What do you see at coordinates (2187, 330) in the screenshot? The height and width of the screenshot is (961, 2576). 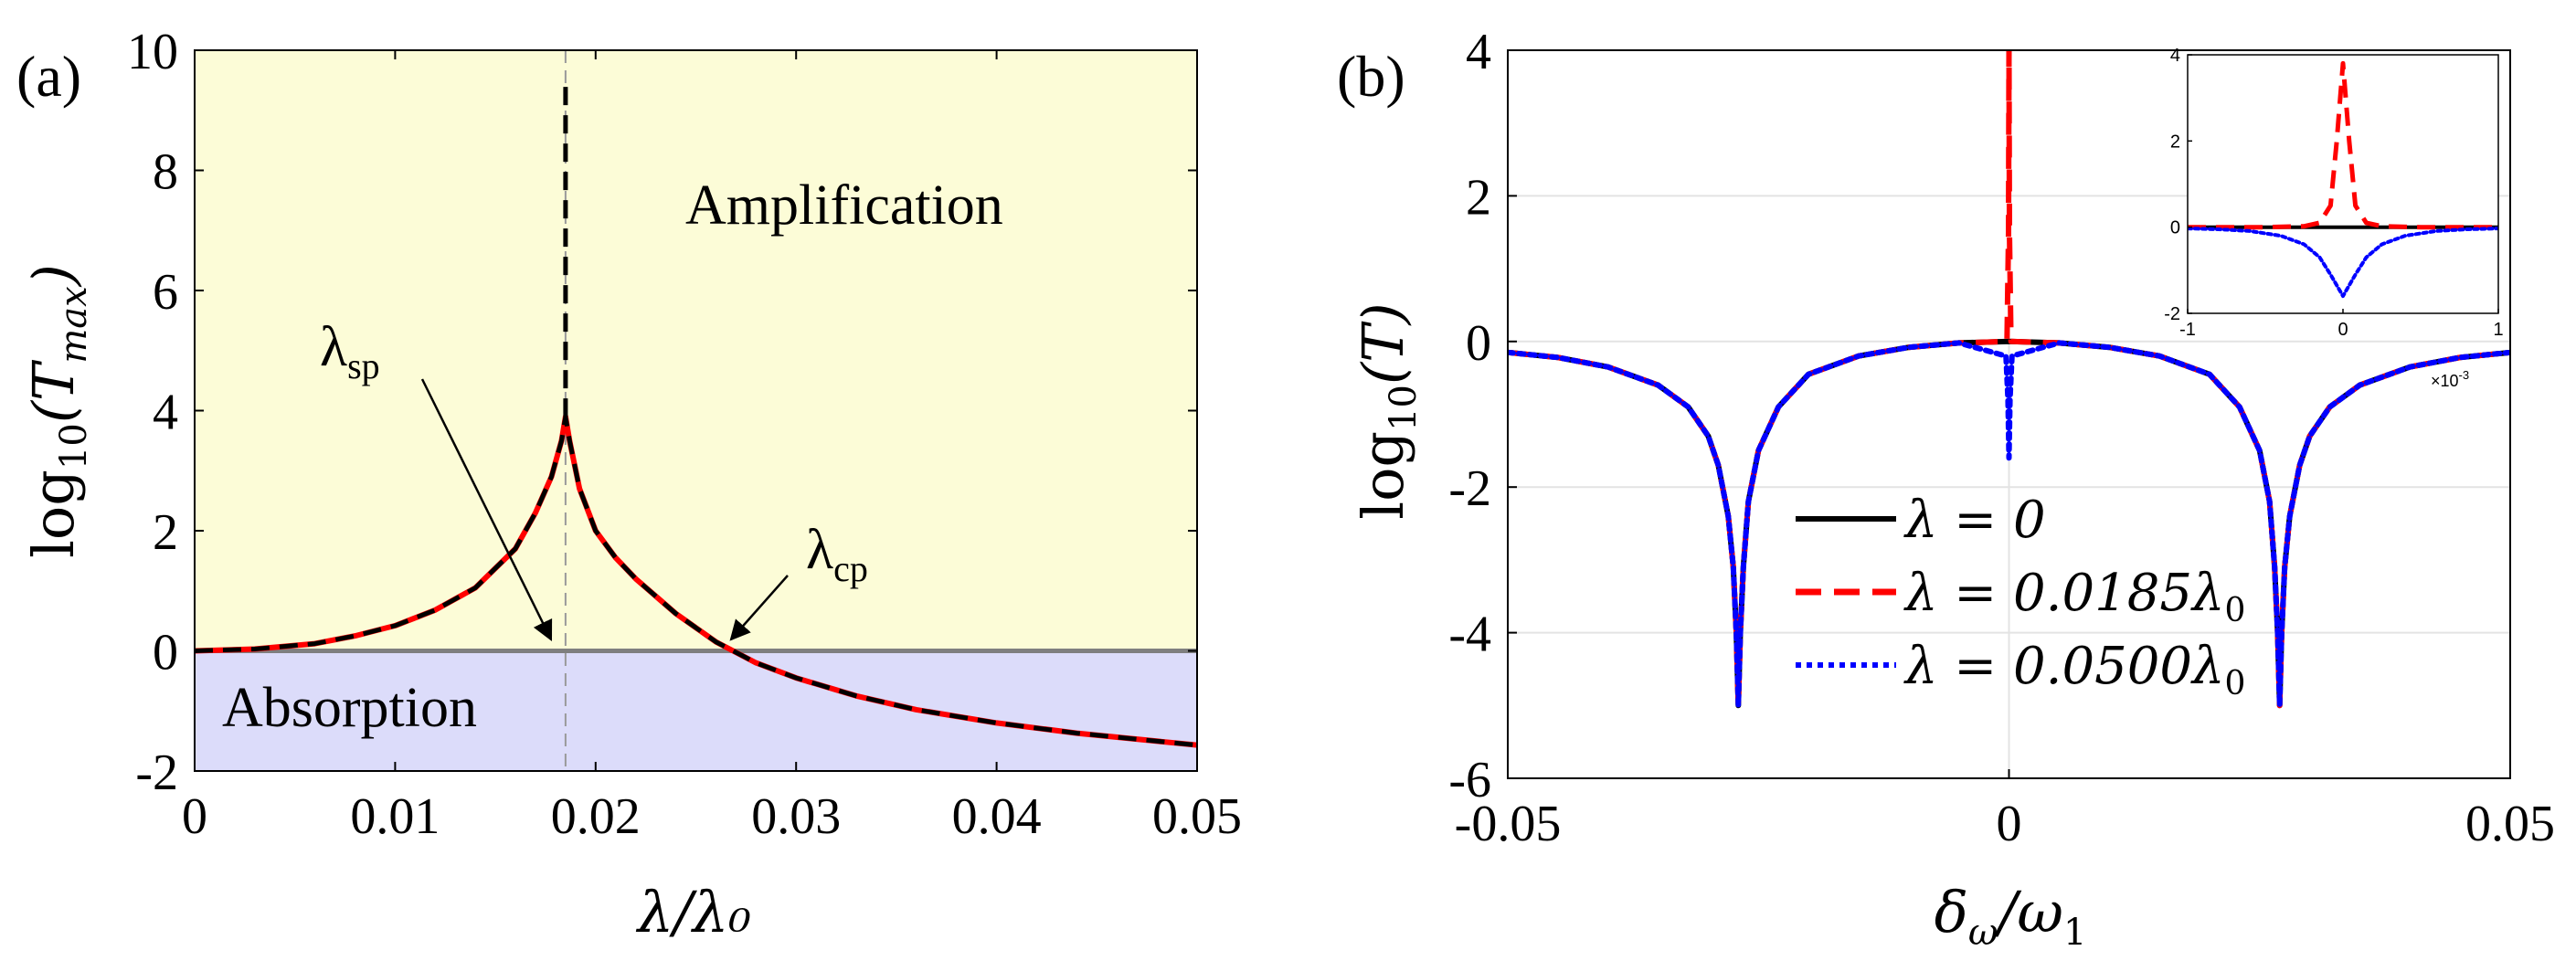 I see `inset-x-tick-label: -1` at bounding box center [2187, 330].